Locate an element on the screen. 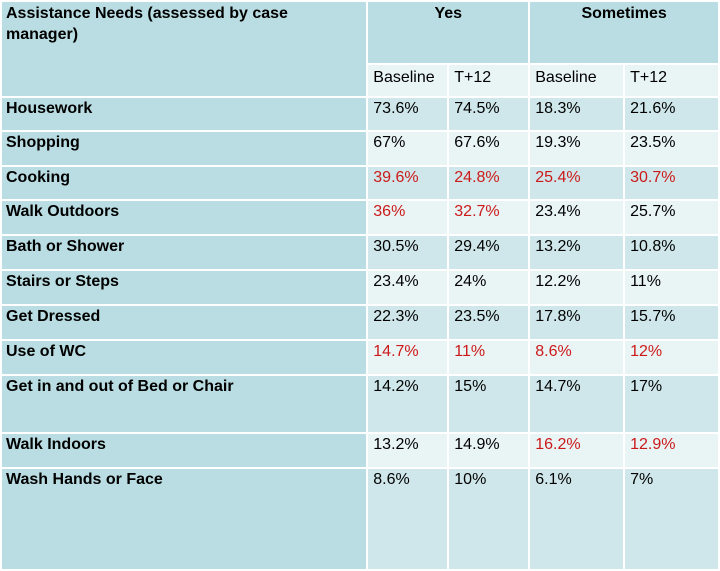  subheader-yes-t12: T+12 is located at coordinates (489, 80).